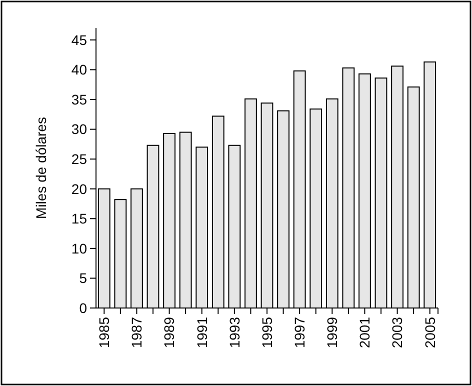 The image size is (472, 386). Describe the element at coordinates (397, 332) in the screenshot. I see `x-tick-label: 2003` at that location.